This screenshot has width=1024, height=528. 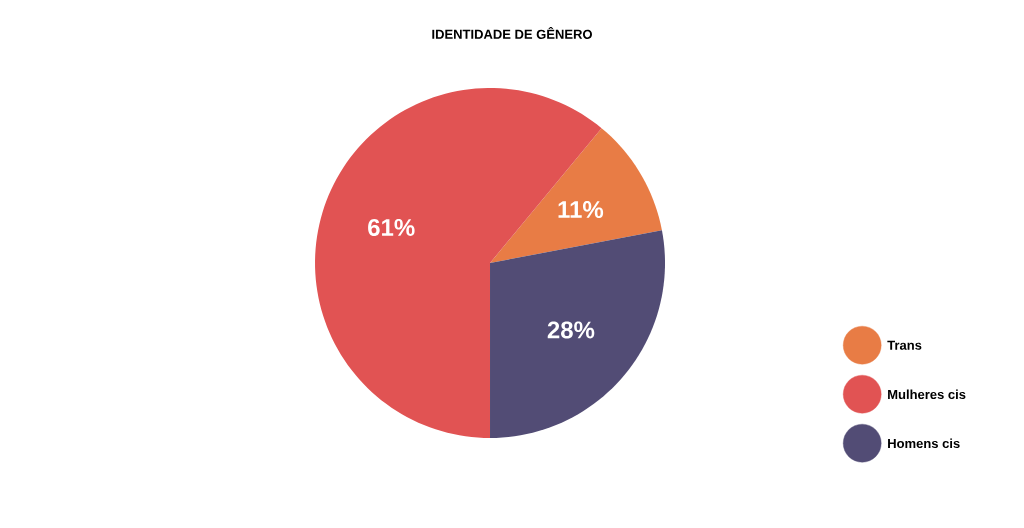 I want to click on legend-label: Mulheres cis, so click(x=927, y=394).